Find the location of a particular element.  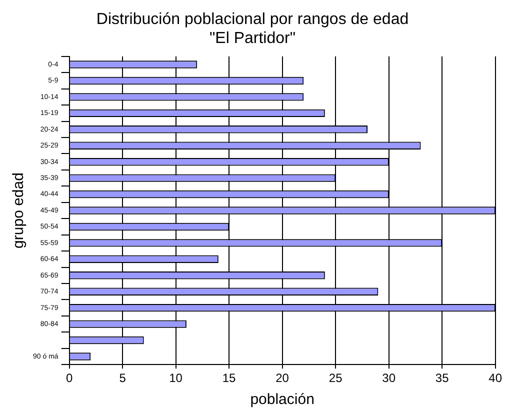

x-tick-label: 5 is located at coordinates (122, 378).